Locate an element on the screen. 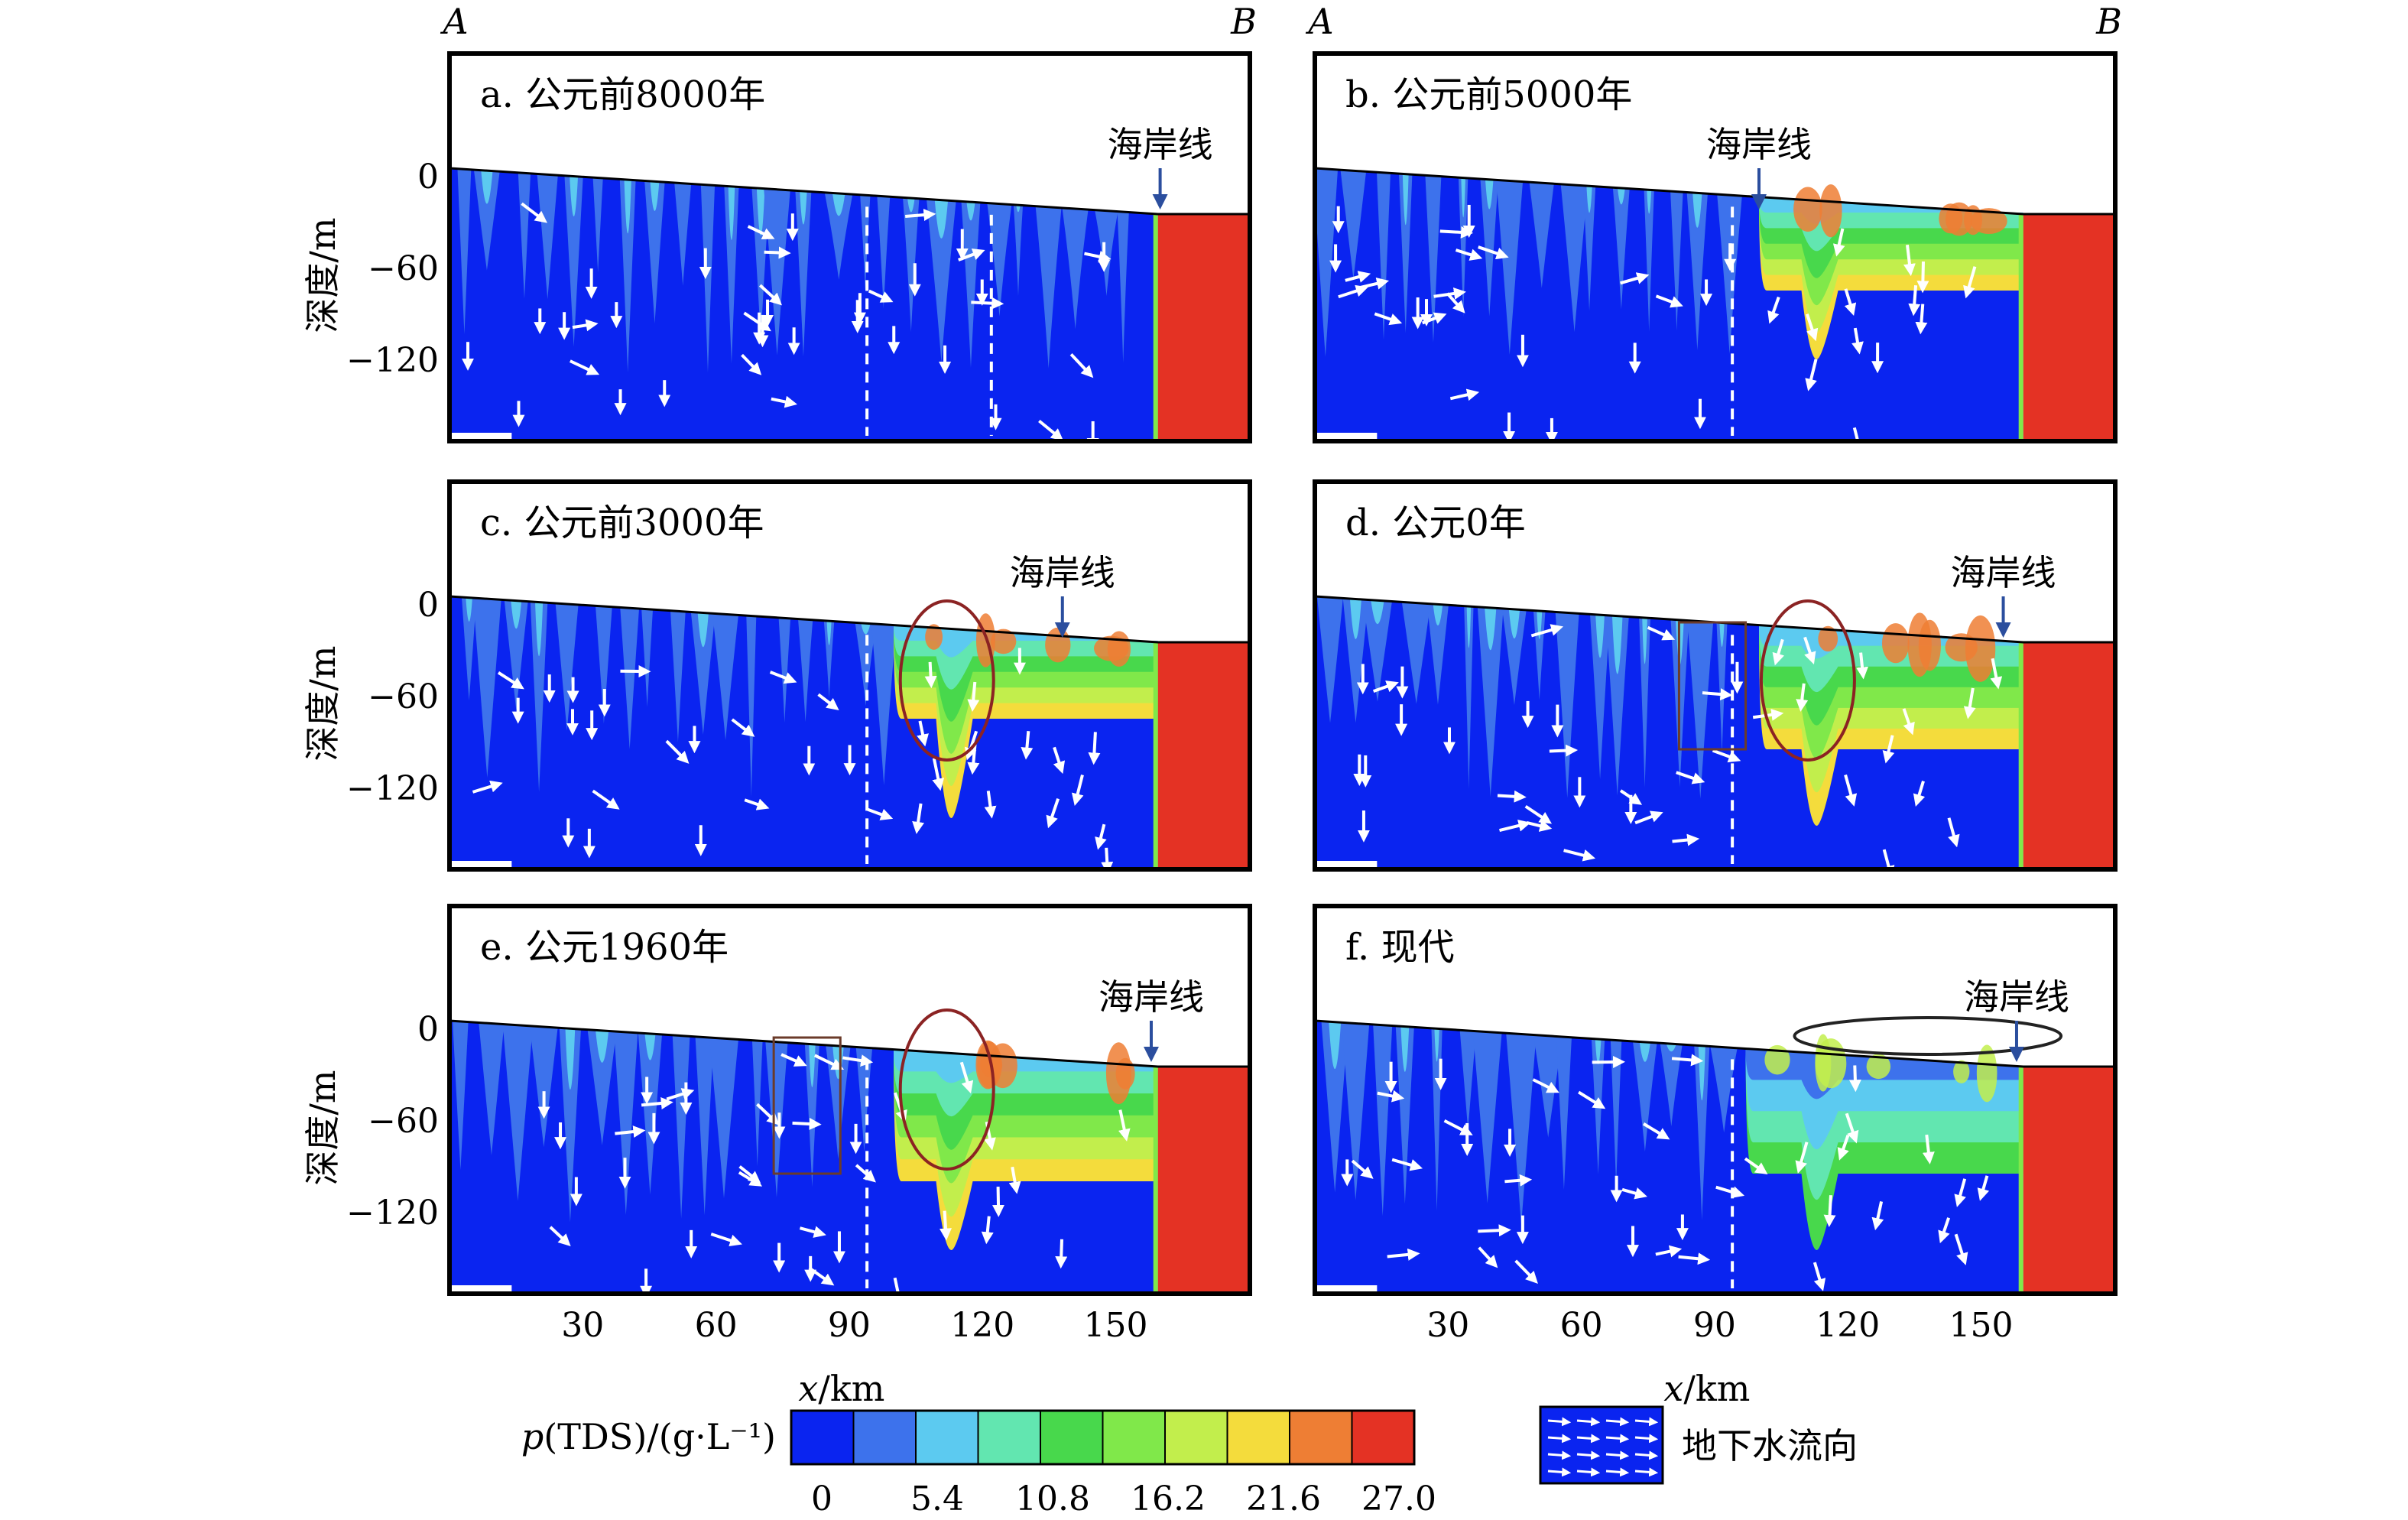  colorbar-tick-label: 16.2 is located at coordinates (1169, 1498).